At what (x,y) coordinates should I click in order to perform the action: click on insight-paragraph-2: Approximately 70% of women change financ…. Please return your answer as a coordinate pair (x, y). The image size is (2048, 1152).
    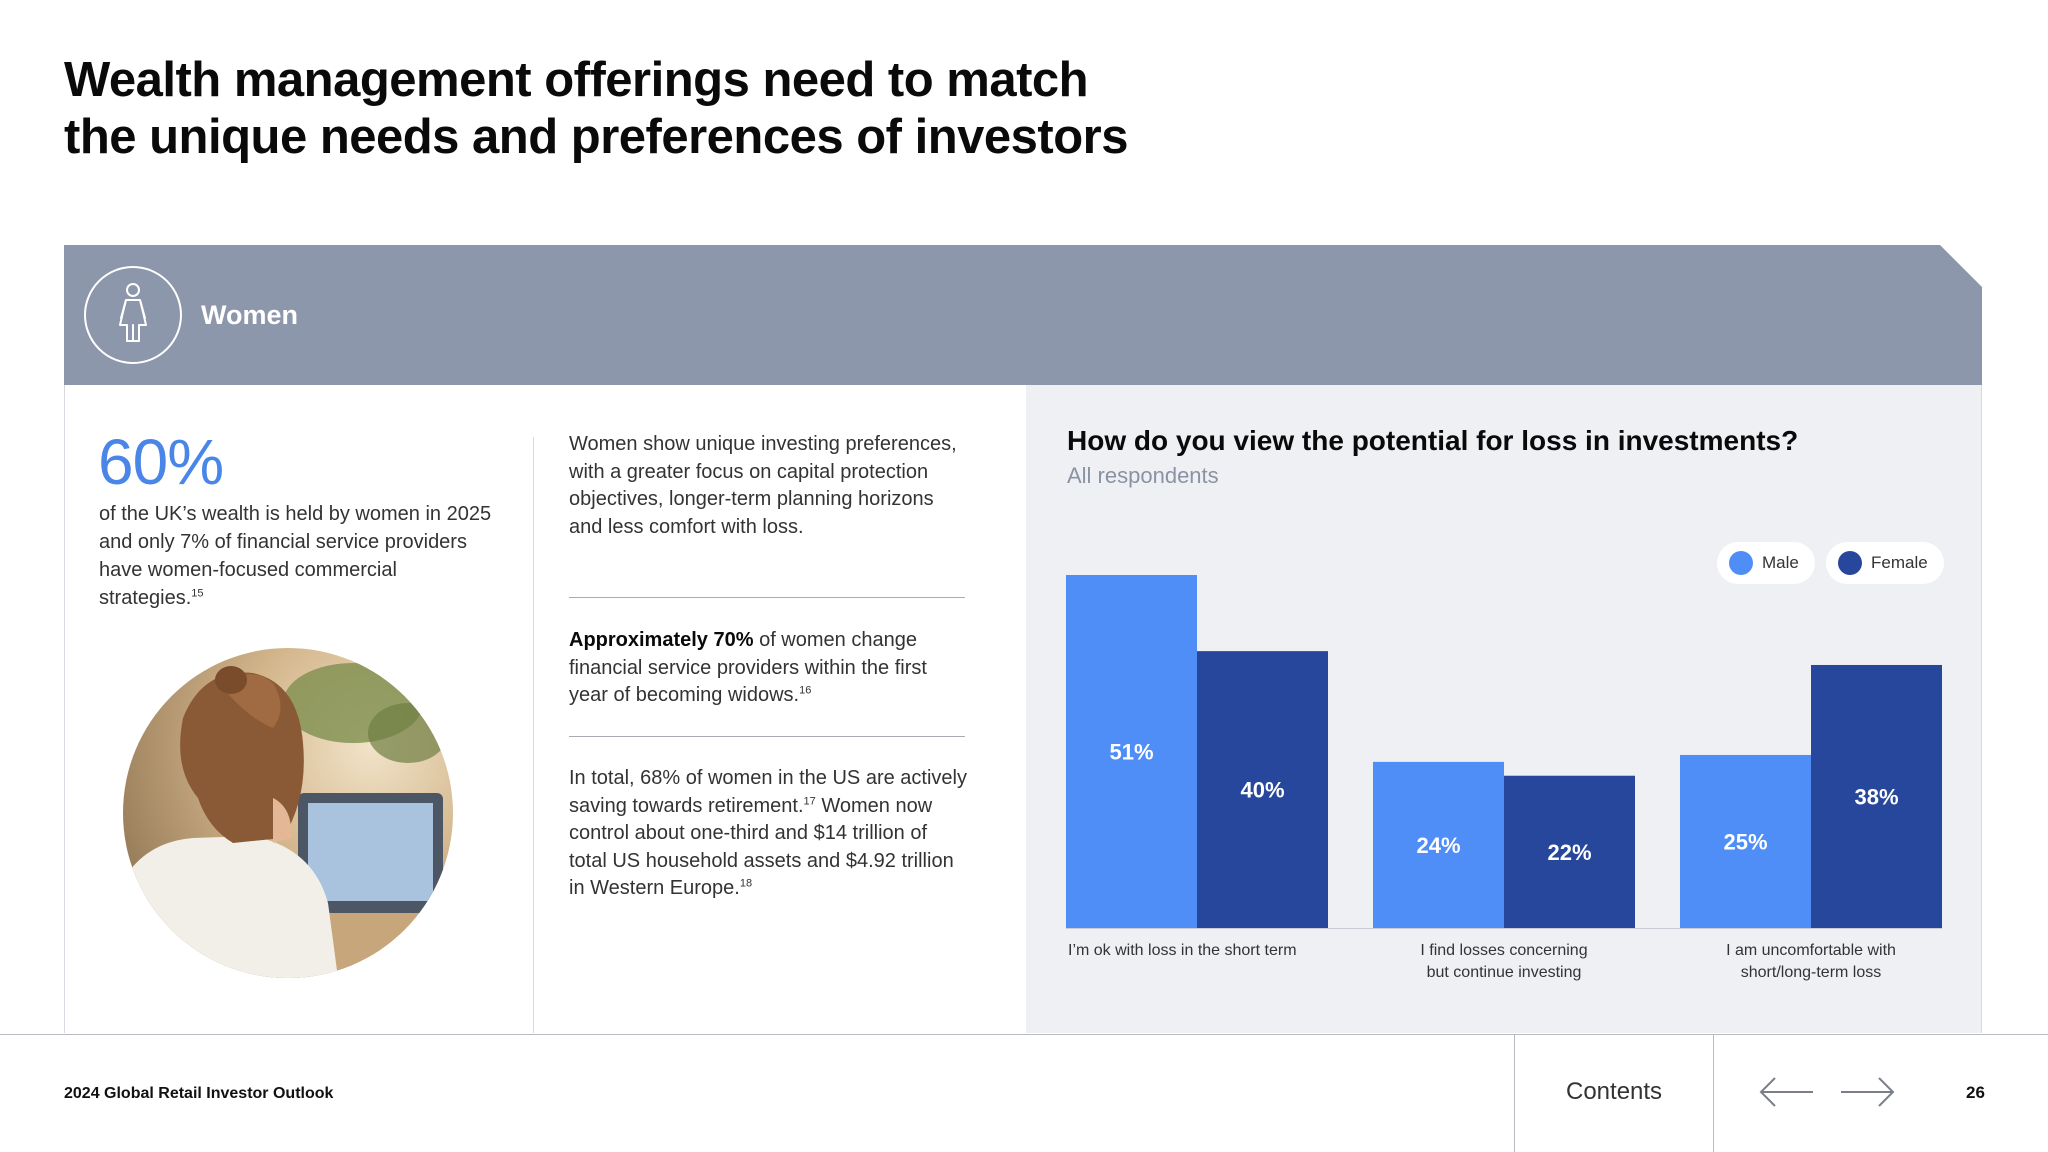
    Looking at the image, I should click on (769, 668).